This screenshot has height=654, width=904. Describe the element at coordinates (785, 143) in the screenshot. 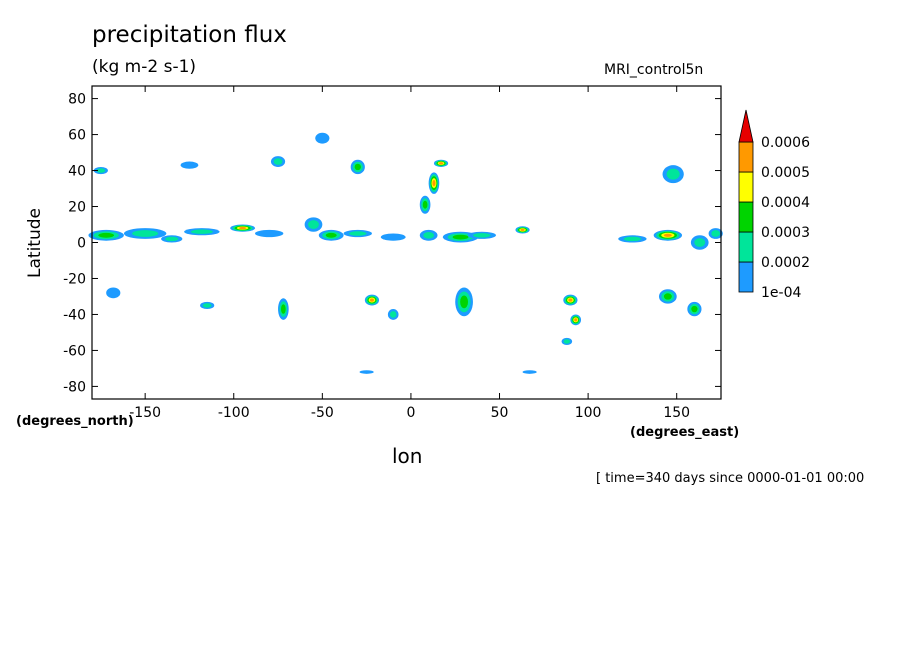

I see `colorbar-label: 0.0006` at that location.